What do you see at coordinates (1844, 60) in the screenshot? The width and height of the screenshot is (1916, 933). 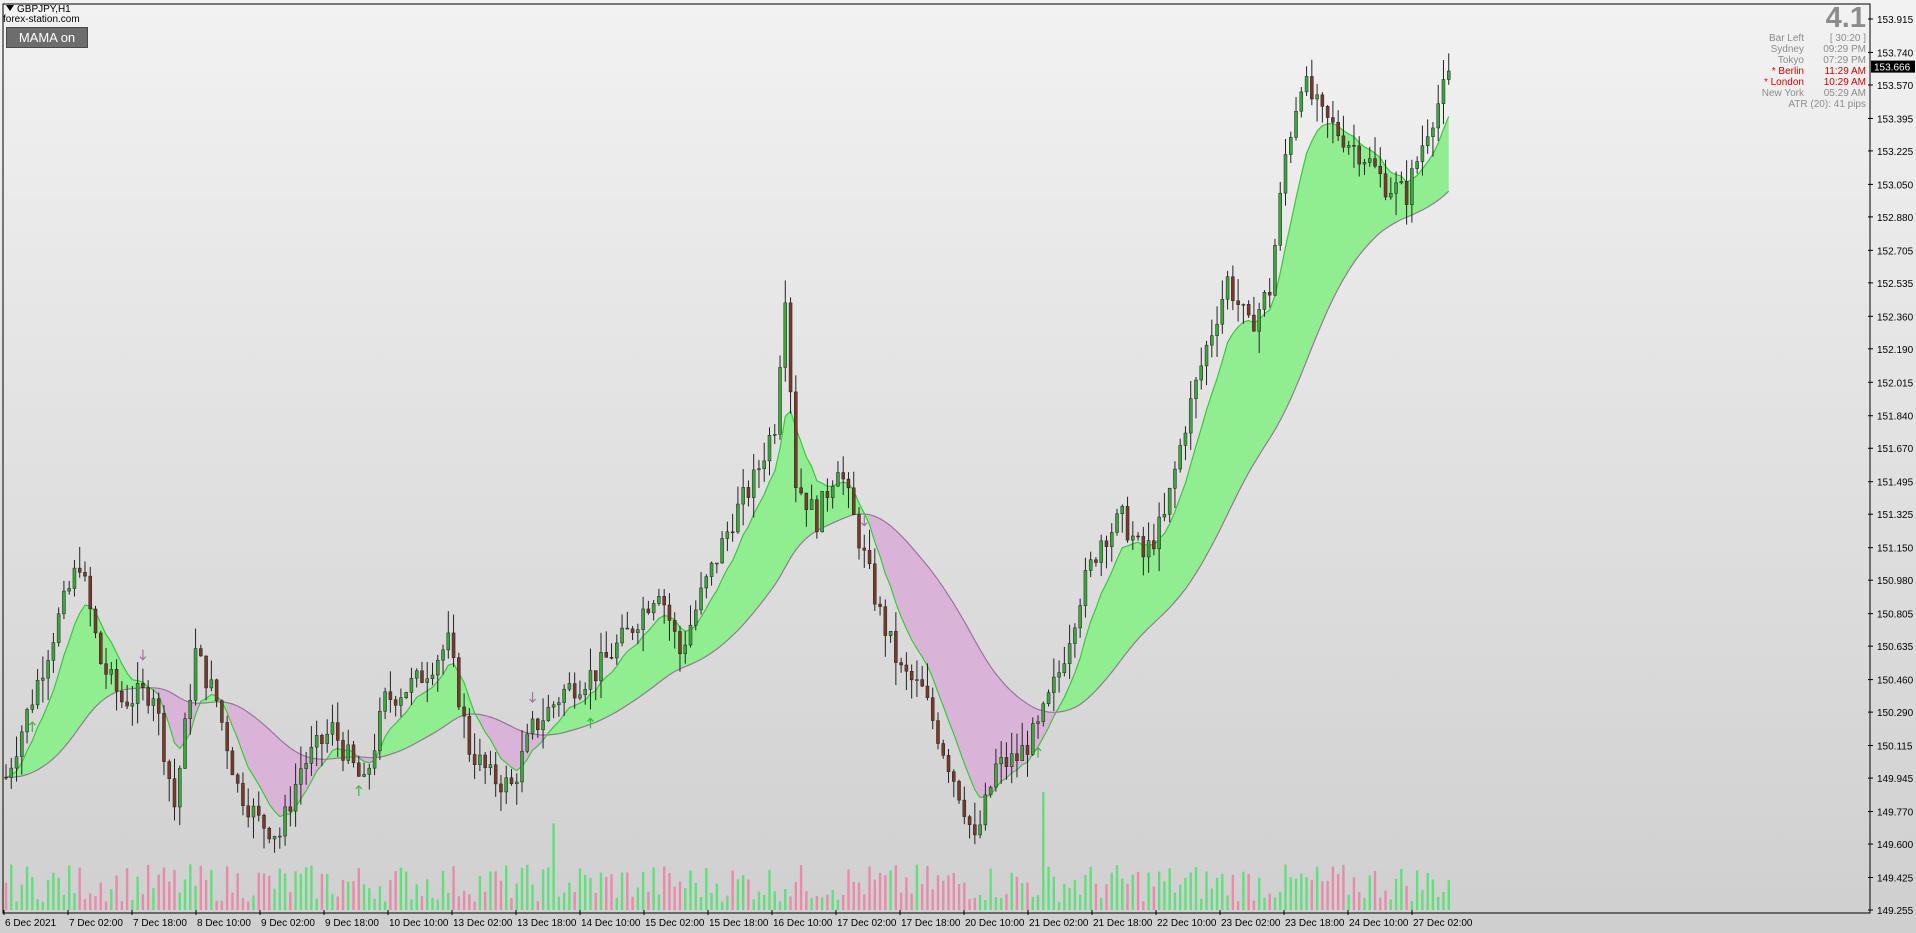 I see `clock-value: 07:29 PM` at bounding box center [1844, 60].